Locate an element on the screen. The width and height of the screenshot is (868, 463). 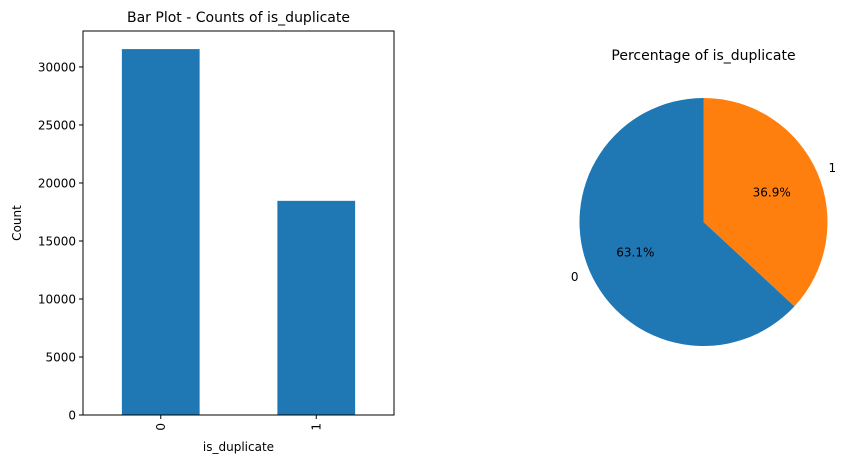
bar-y-tick-label: 0 is located at coordinates (72, 416).